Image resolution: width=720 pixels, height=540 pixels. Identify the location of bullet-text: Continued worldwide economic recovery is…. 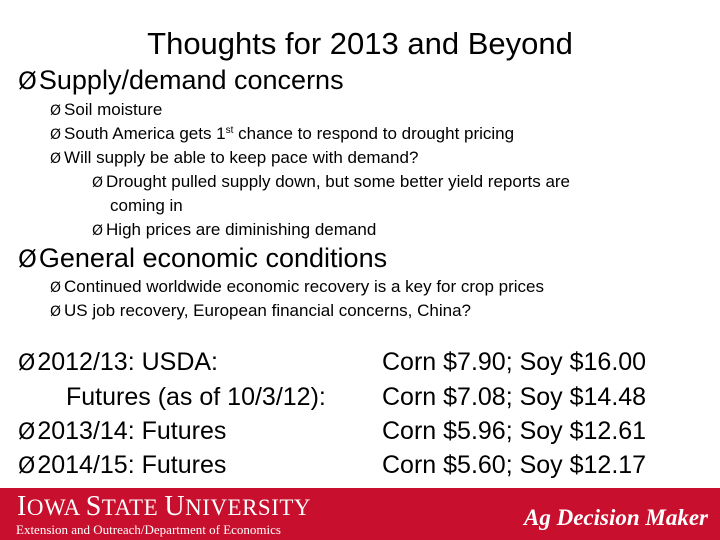
(304, 286).